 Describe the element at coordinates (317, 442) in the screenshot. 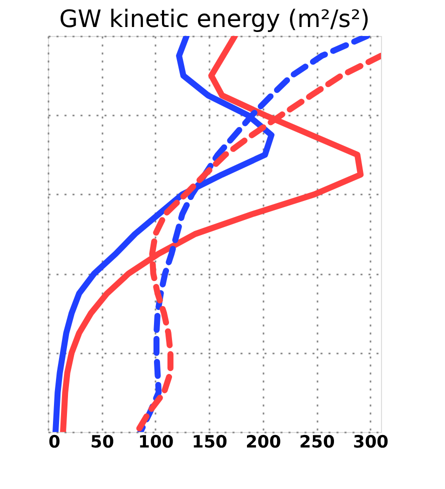

I see `x-tick-label: 250` at that location.